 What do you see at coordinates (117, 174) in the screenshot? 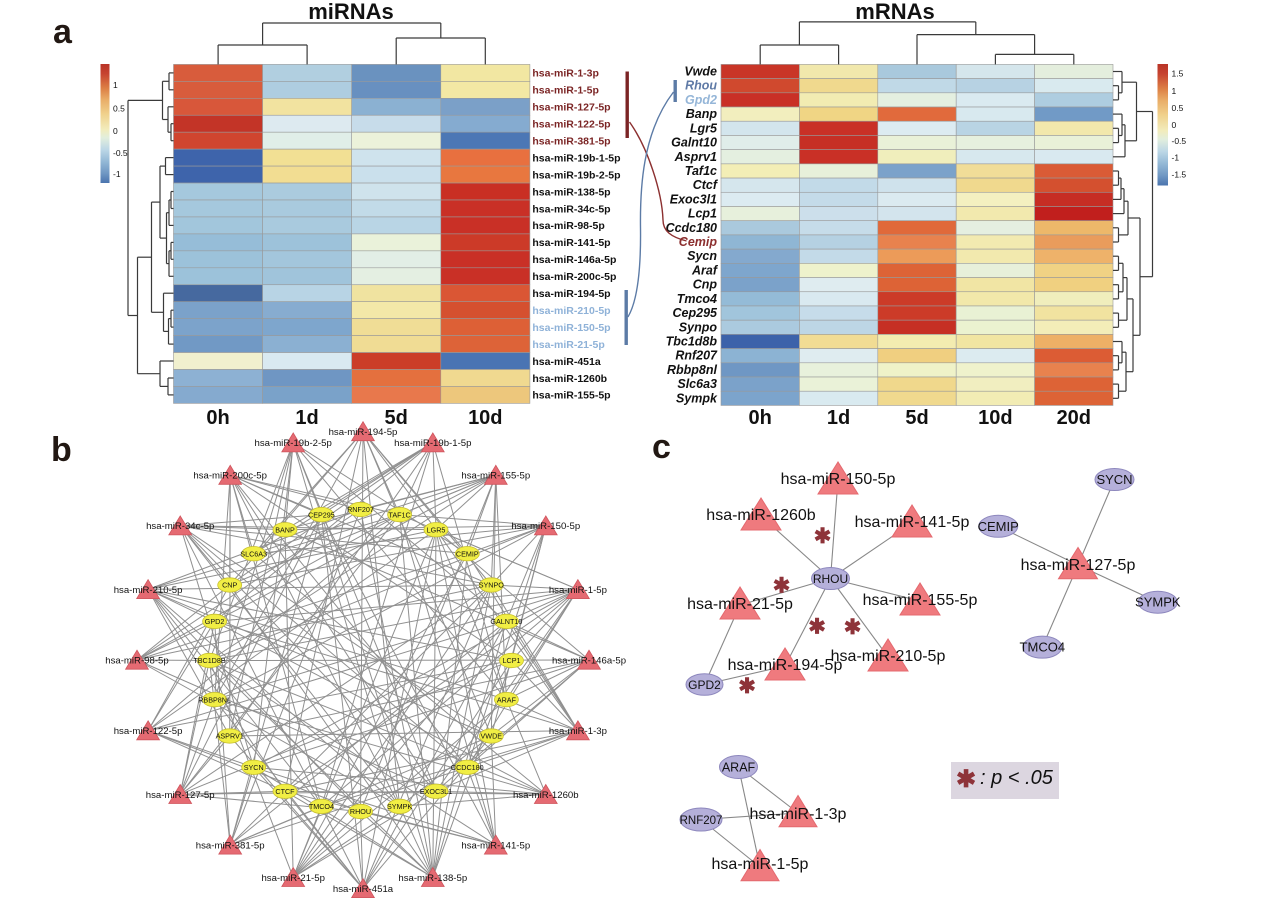
I see `svg-text: -1` at bounding box center [117, 174].